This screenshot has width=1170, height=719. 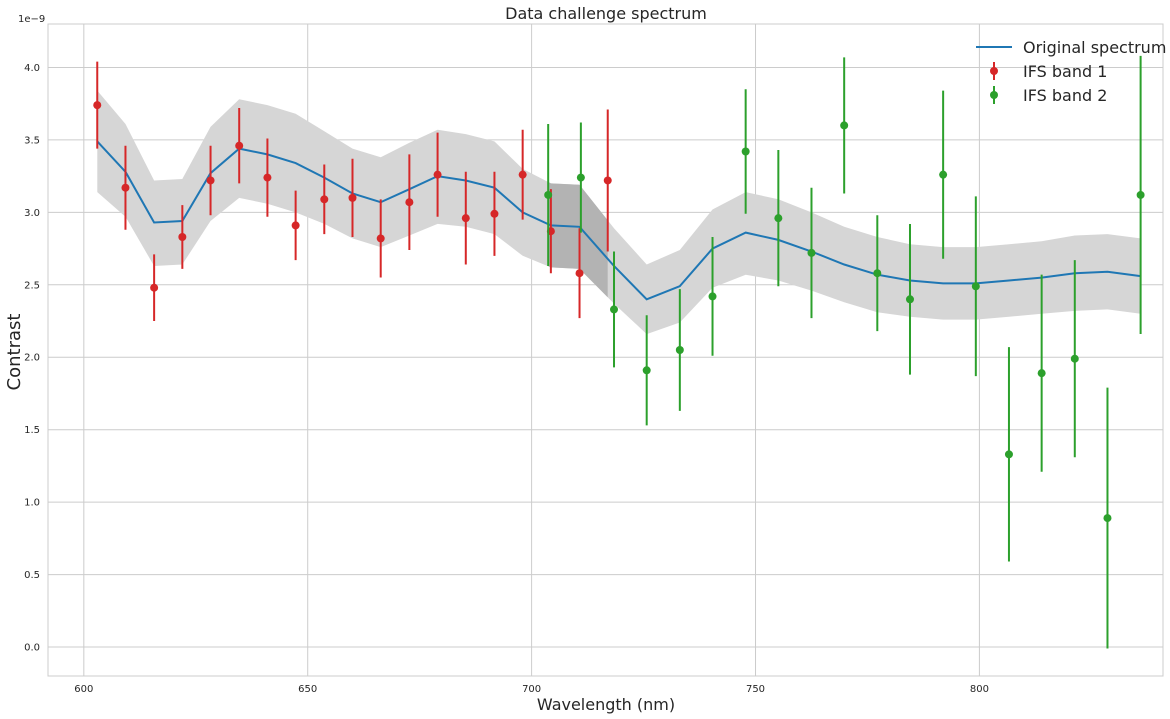 I want to click on x-tick-label: 700, so click(x=531, y=689).